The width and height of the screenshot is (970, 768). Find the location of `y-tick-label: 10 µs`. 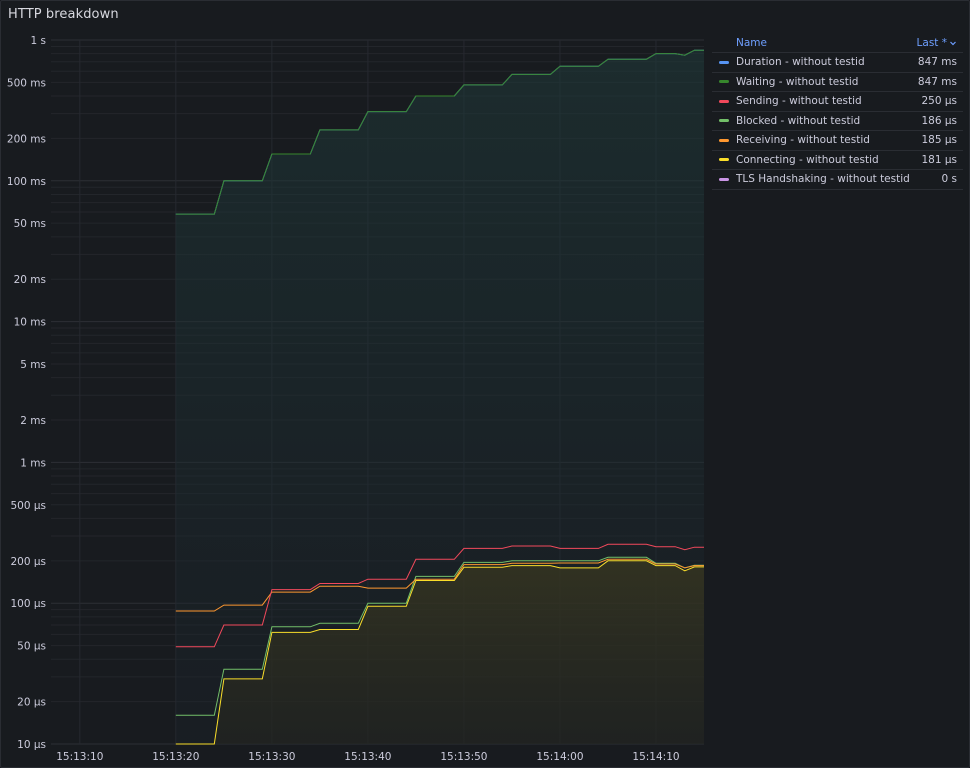

y-tick-label: 10 µs is located at coordinates (31, 745).